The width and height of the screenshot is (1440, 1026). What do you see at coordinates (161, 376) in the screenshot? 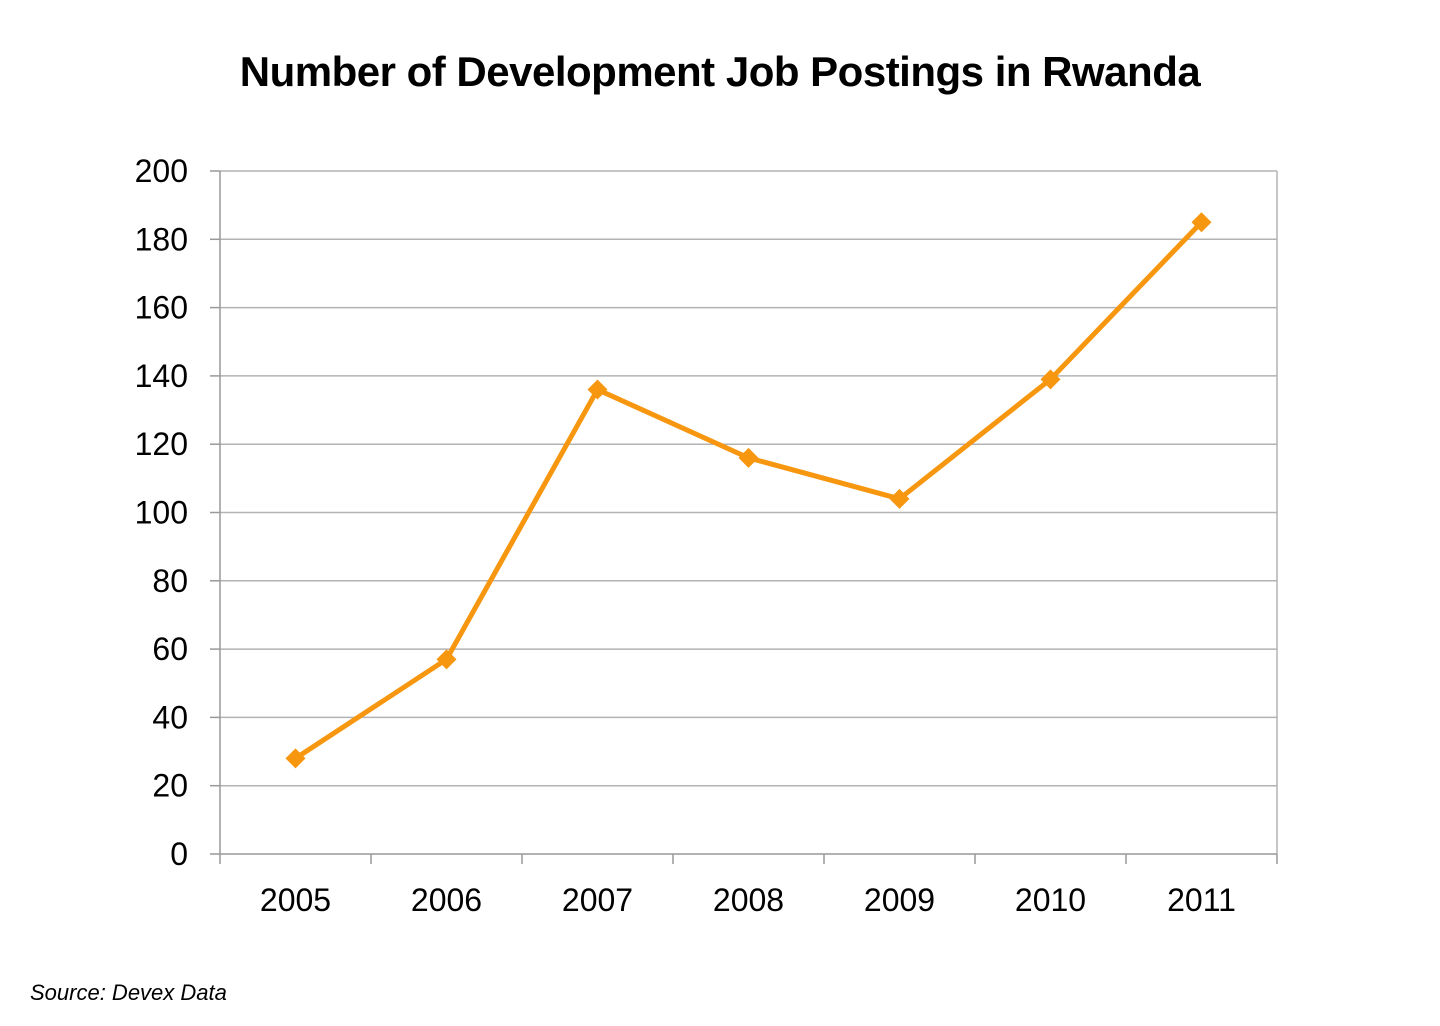
I see `y-tick-label: 140` at bounding box center [161, 376].